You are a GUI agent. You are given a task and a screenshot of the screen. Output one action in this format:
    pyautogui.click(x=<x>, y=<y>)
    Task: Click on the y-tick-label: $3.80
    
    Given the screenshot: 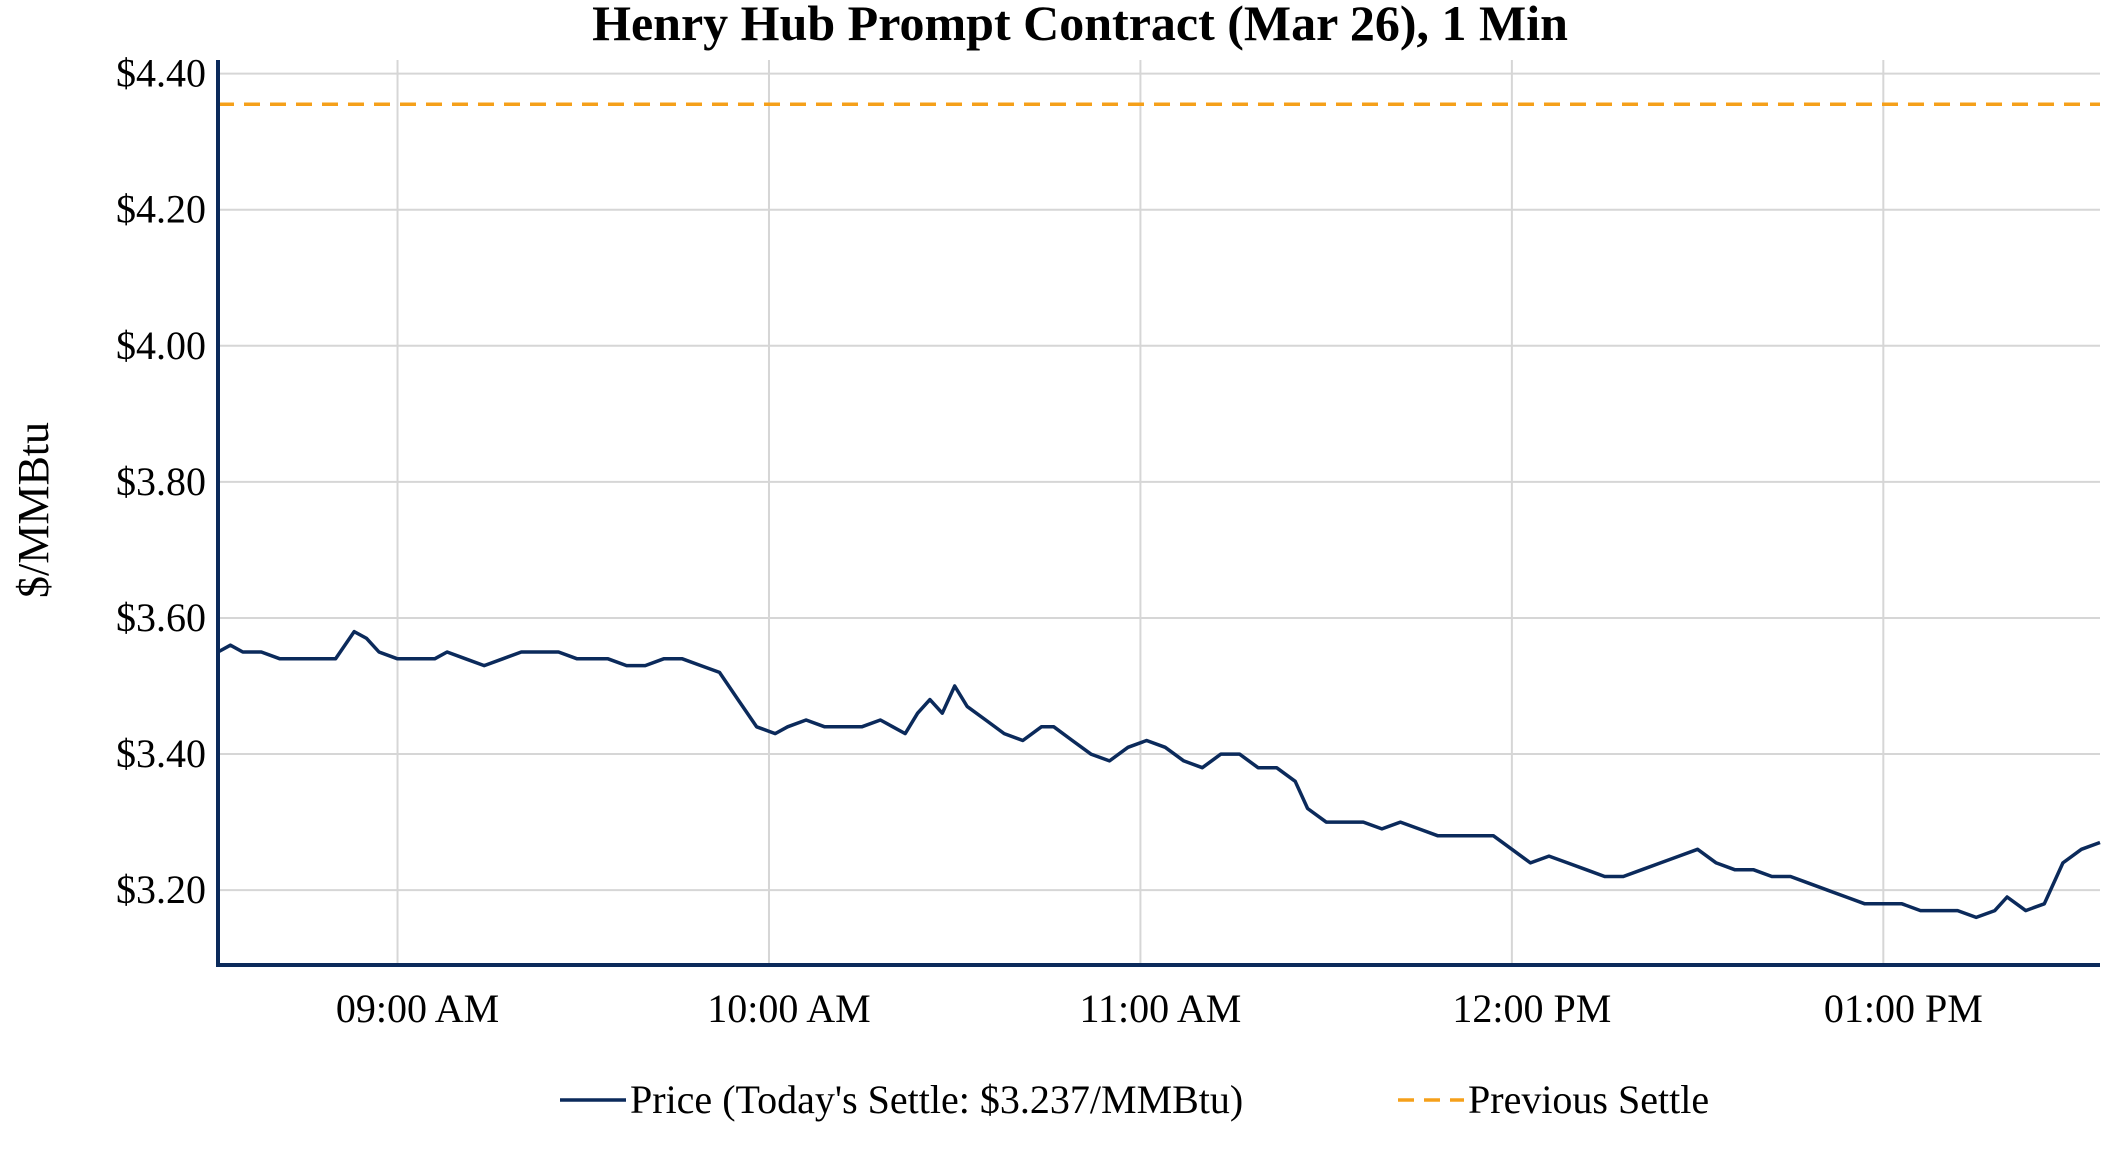 What is the action you would take?
    pyautogui.click(x=161, y=481)
    